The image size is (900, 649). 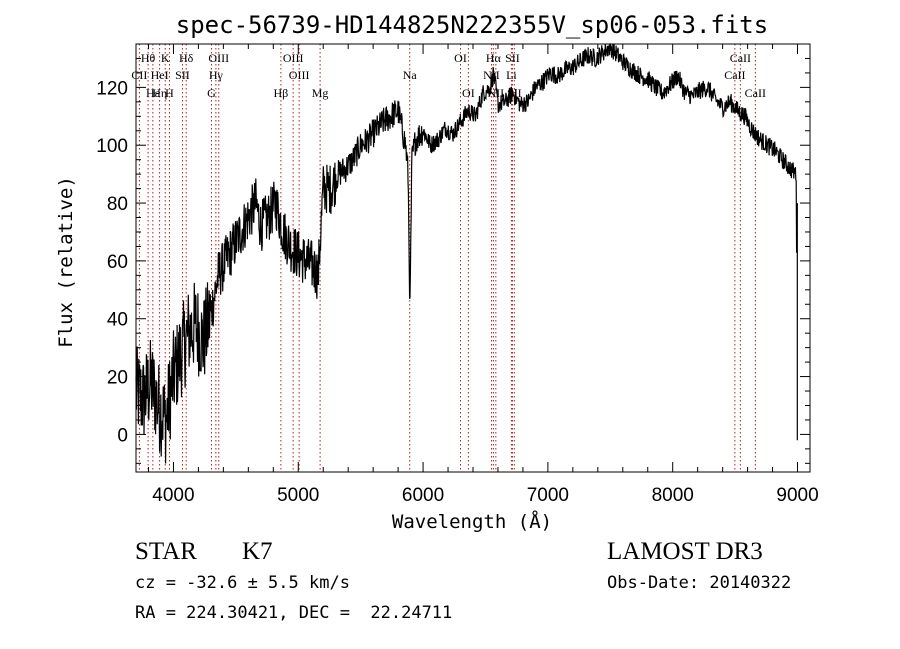 I want to click on spectral-line-label: H, so click(x=169, y=93).